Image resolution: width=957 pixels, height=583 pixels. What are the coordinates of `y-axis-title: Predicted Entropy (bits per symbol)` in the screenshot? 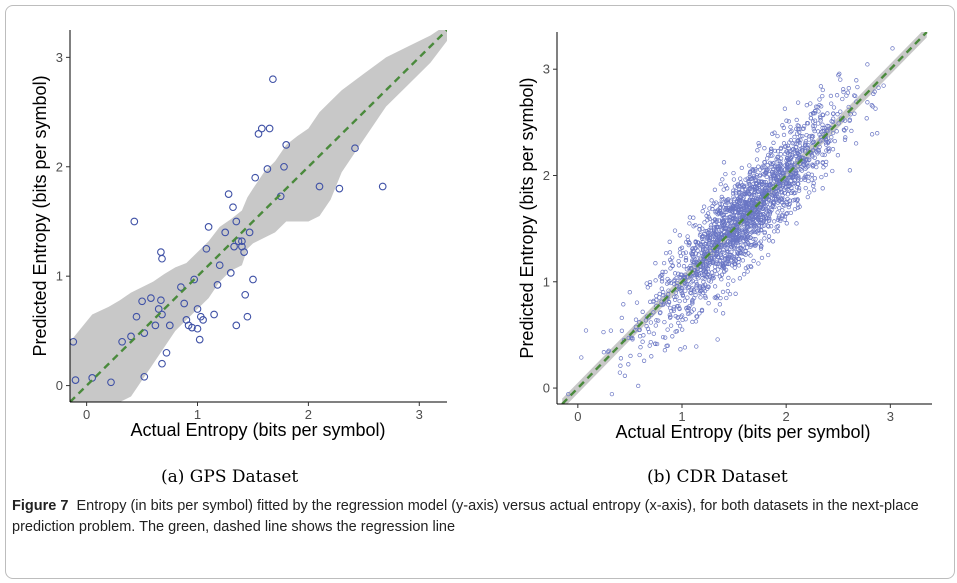 It's located at (40, 215).